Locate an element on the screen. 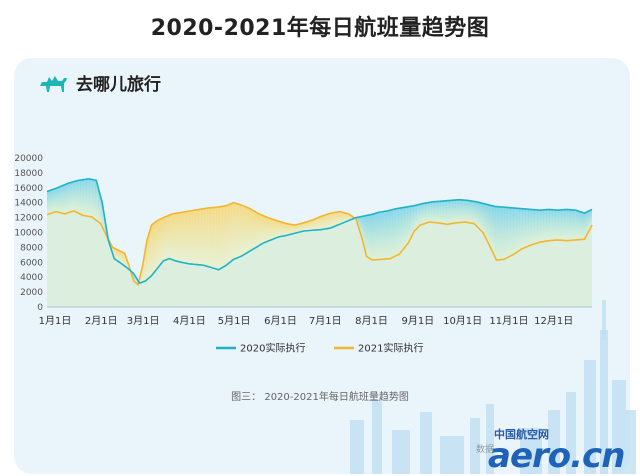 This screenshot has height=476, width=640. skyline-spire is located at coordinates (604, 320).